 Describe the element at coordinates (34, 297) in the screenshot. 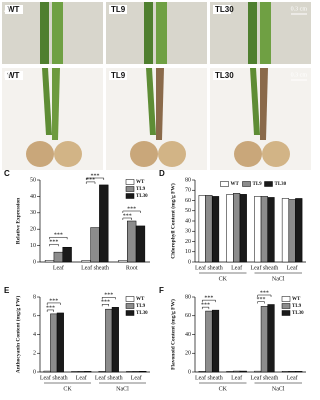

I see `y-tick-label: 8` at that location.